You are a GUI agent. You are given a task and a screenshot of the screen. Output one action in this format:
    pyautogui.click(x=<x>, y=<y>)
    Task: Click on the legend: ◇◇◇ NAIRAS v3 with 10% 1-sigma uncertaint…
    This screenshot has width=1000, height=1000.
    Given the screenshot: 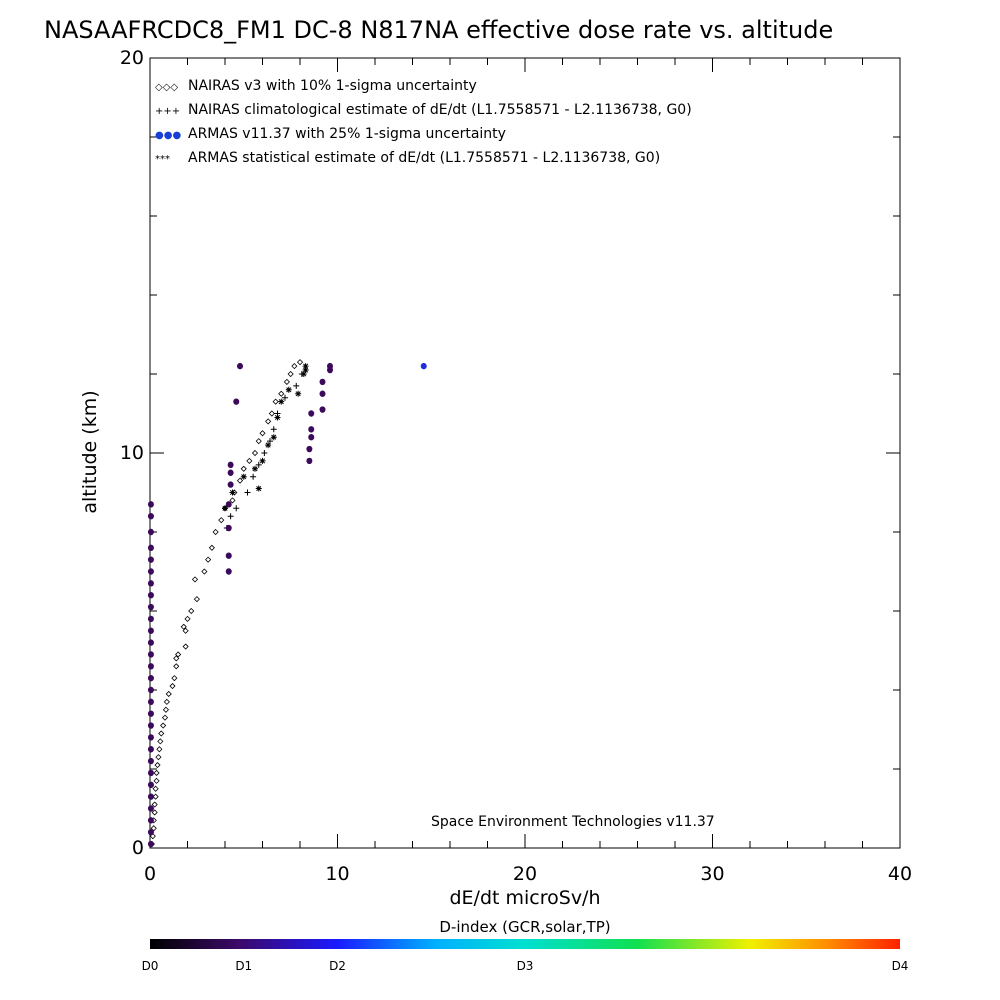 What is the action you would take?
    pyautogui.click(x=423, y=122)
    